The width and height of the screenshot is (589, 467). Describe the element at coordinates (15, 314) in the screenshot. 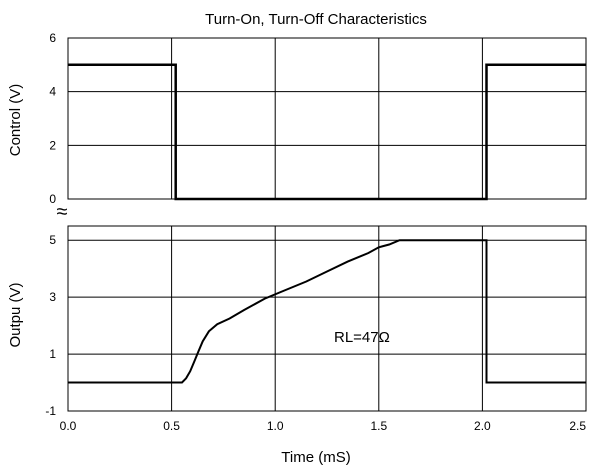

I see `output-axis-label: Outpu (V)` at that location.